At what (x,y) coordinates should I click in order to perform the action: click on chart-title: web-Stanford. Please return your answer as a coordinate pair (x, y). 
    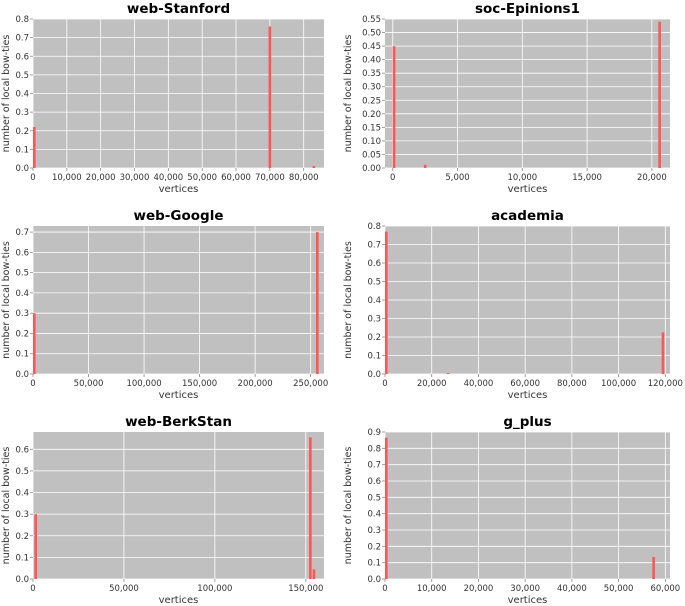
    Looking at the image, I should click on (178, 9).